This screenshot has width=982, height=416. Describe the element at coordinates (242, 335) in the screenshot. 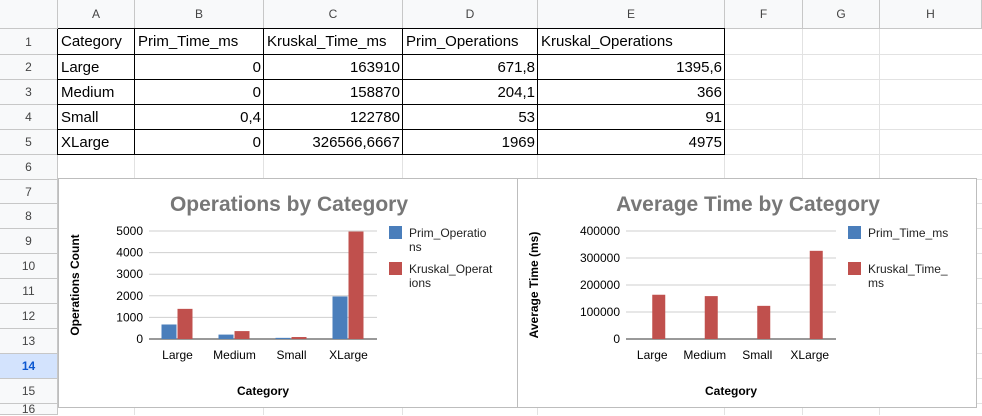

I see `bar-kruskal-operations-medium` at that location.